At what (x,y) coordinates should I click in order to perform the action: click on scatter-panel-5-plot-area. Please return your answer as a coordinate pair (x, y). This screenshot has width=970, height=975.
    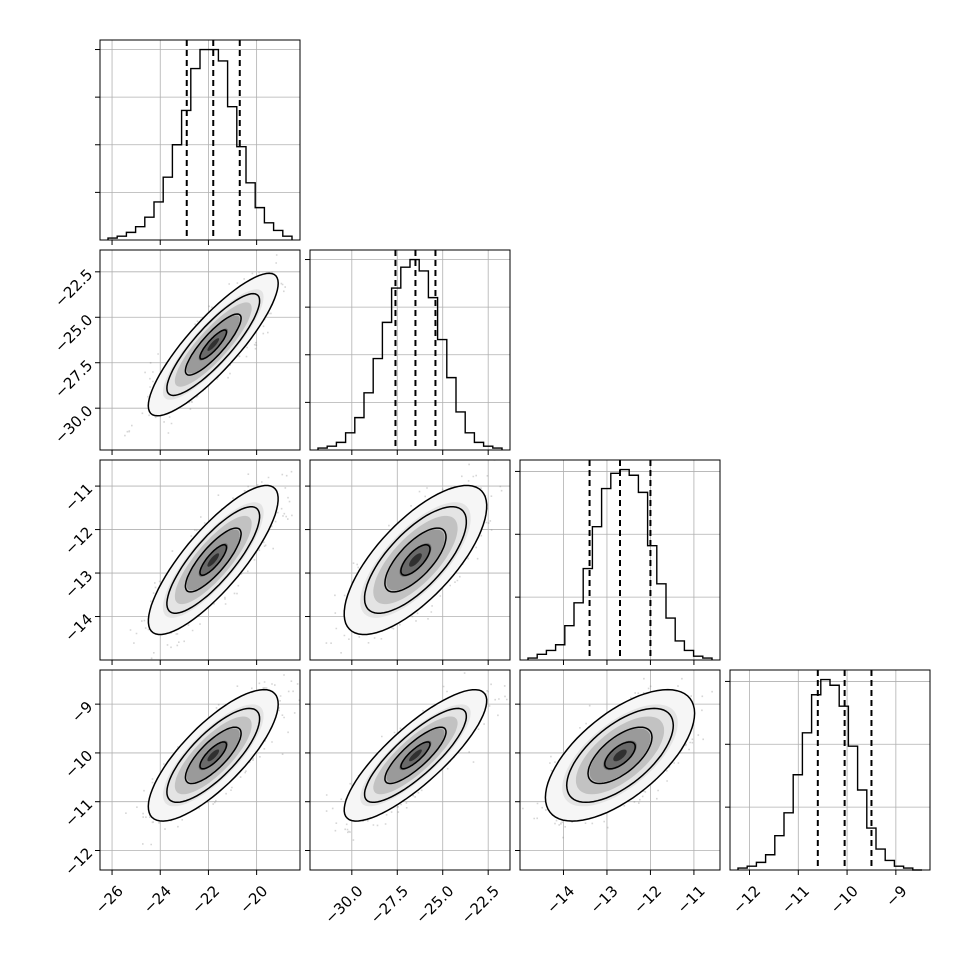
    Looking at the image, I should click on (416, 755).